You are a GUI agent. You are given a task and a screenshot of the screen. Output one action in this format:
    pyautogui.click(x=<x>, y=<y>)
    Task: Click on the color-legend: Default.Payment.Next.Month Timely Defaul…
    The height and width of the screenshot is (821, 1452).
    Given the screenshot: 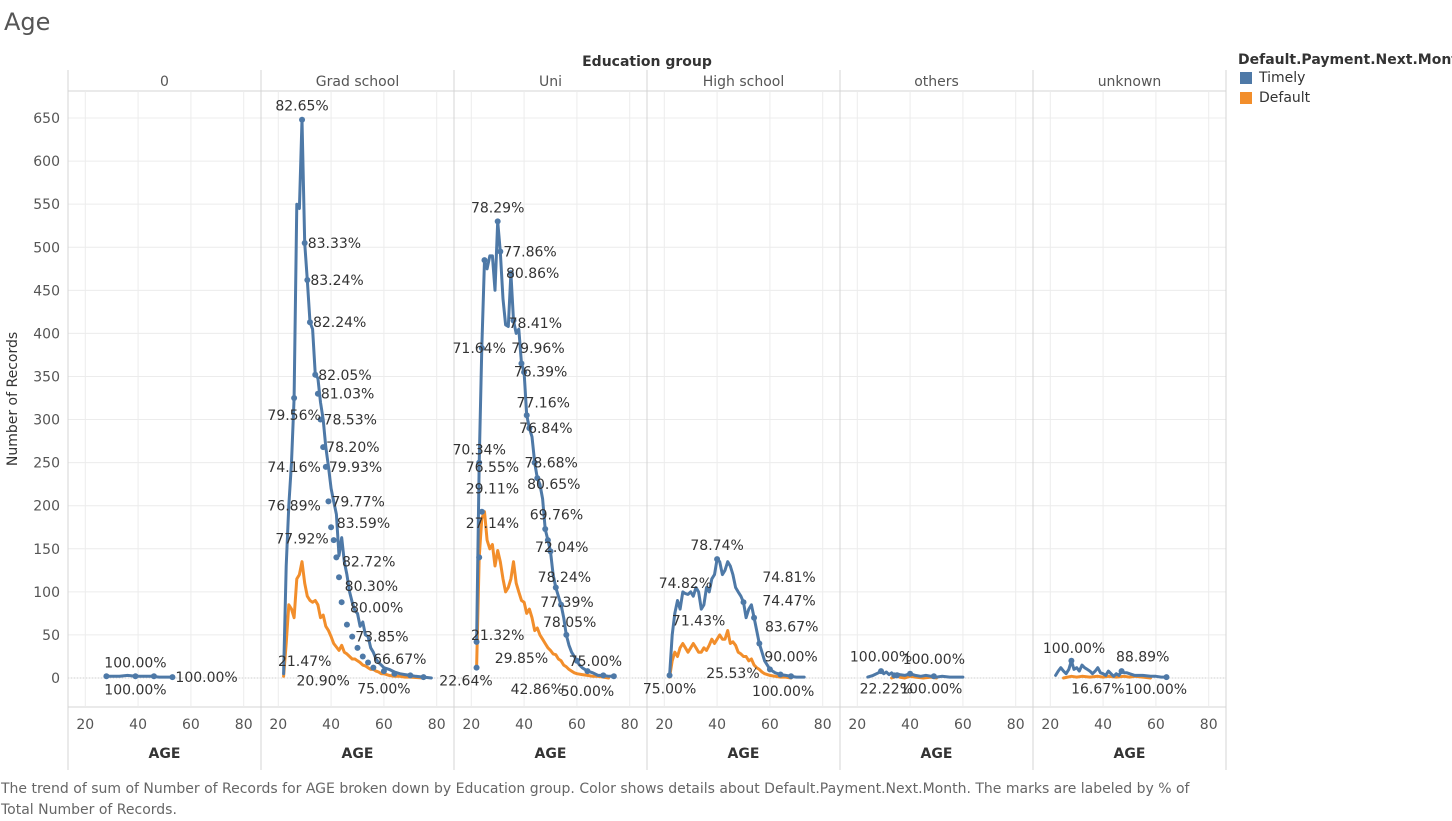 What is the action you would take?
    pyautogui.click(x=1345, y=80)
    